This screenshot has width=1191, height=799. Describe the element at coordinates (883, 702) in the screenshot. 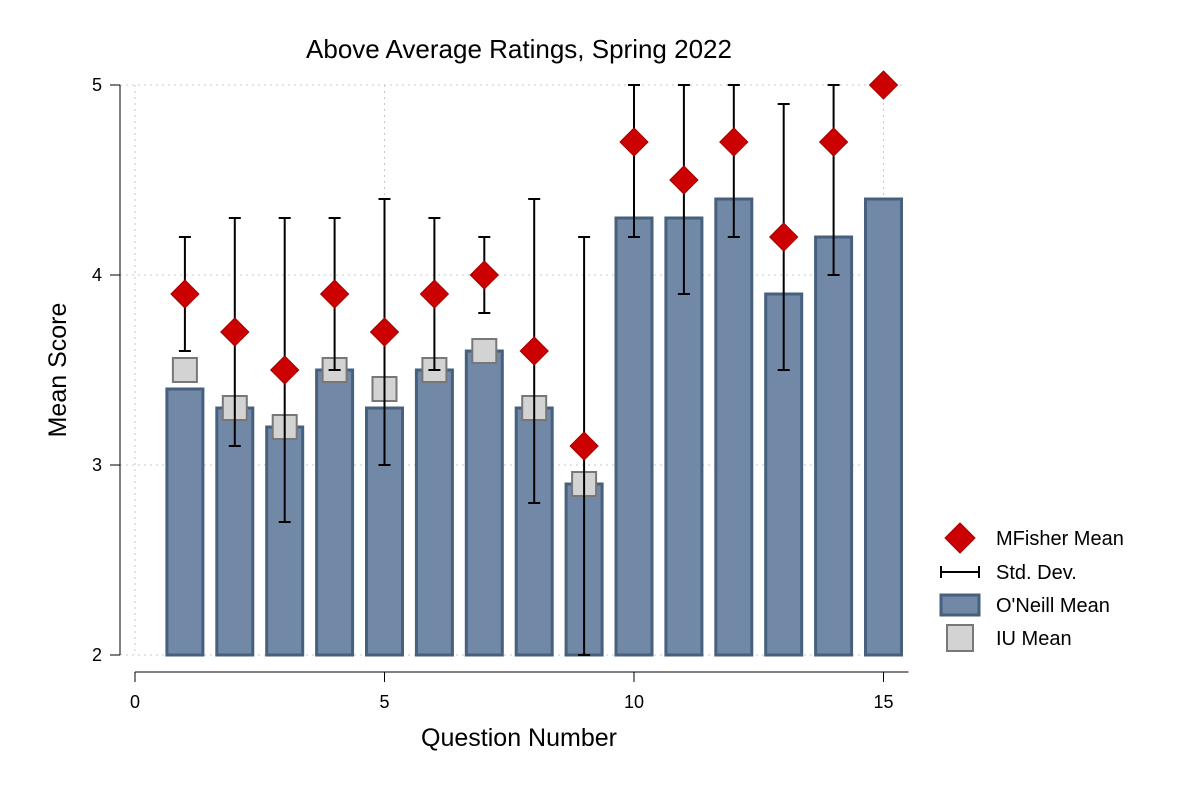

I see `x-tick-label: 15` at that location.